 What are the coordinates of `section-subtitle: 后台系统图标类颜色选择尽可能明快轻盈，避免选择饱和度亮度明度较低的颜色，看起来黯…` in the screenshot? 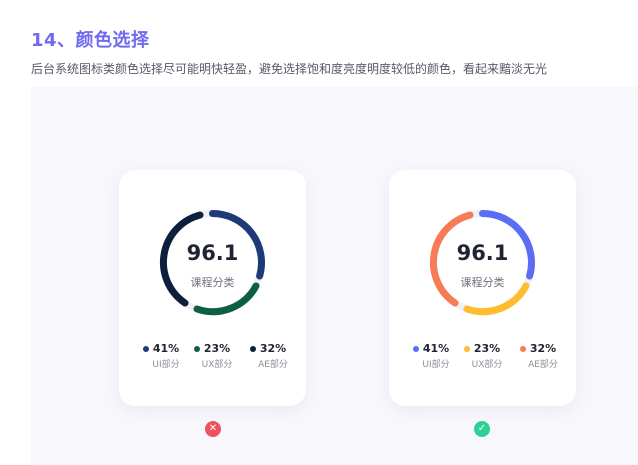 It's located at (289, 69).